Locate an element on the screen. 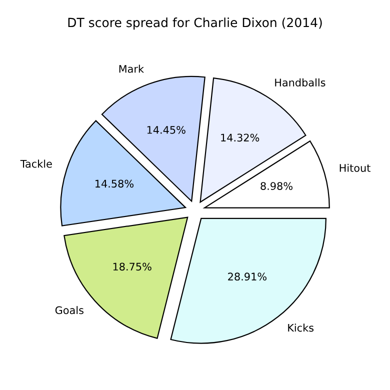  data-label: 14.58% is located at coordinates (115, 184).